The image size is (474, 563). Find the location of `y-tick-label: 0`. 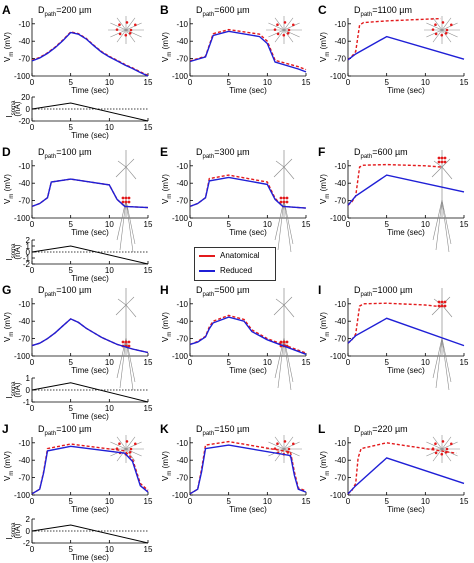

y-tick-label: 0 is located at coordinates (28, 531).